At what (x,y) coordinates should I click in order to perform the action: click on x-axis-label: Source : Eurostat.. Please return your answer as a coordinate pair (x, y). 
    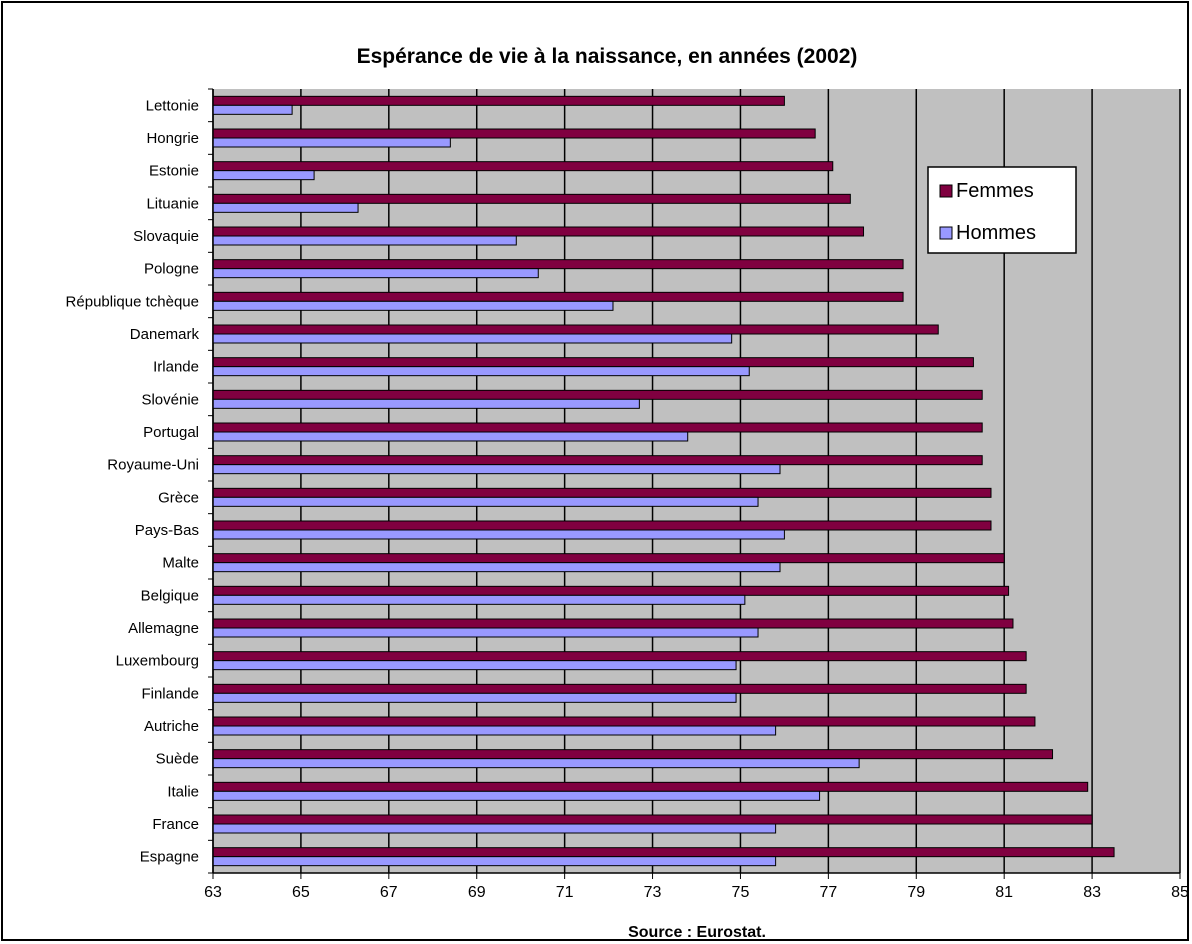
    Looking at the image, I should click on (697, 932).